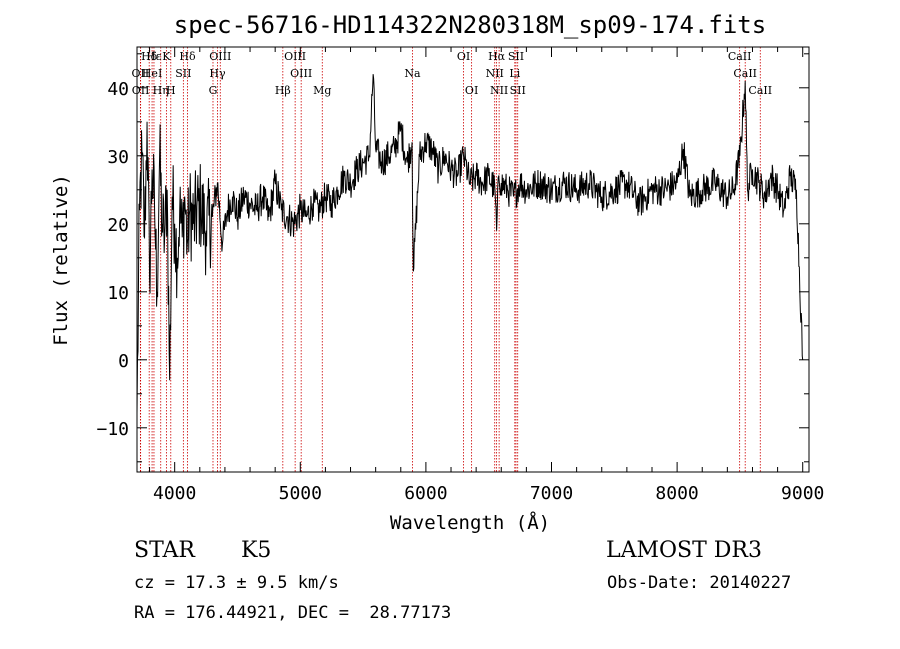 The height and width of the screenshot is (649, 900). Describe the element at coordinates (745, 73) in the screenshot. I see `line-label-27: CaII` at that location.